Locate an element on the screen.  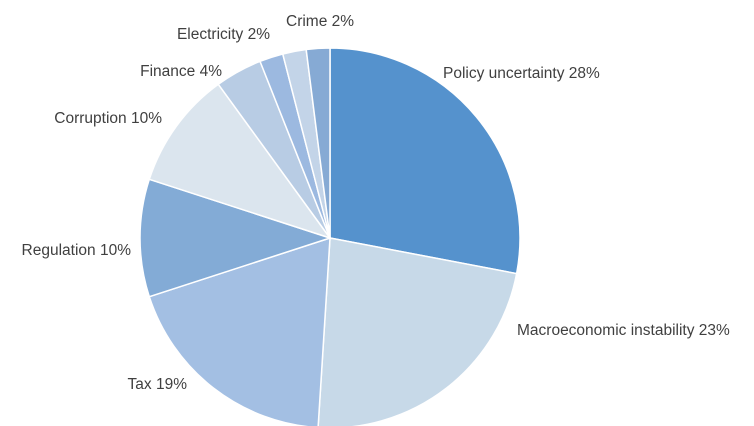
label-macroeconomic-instability: Macroeconomic instability 23% is located at coordinates (623, 330).